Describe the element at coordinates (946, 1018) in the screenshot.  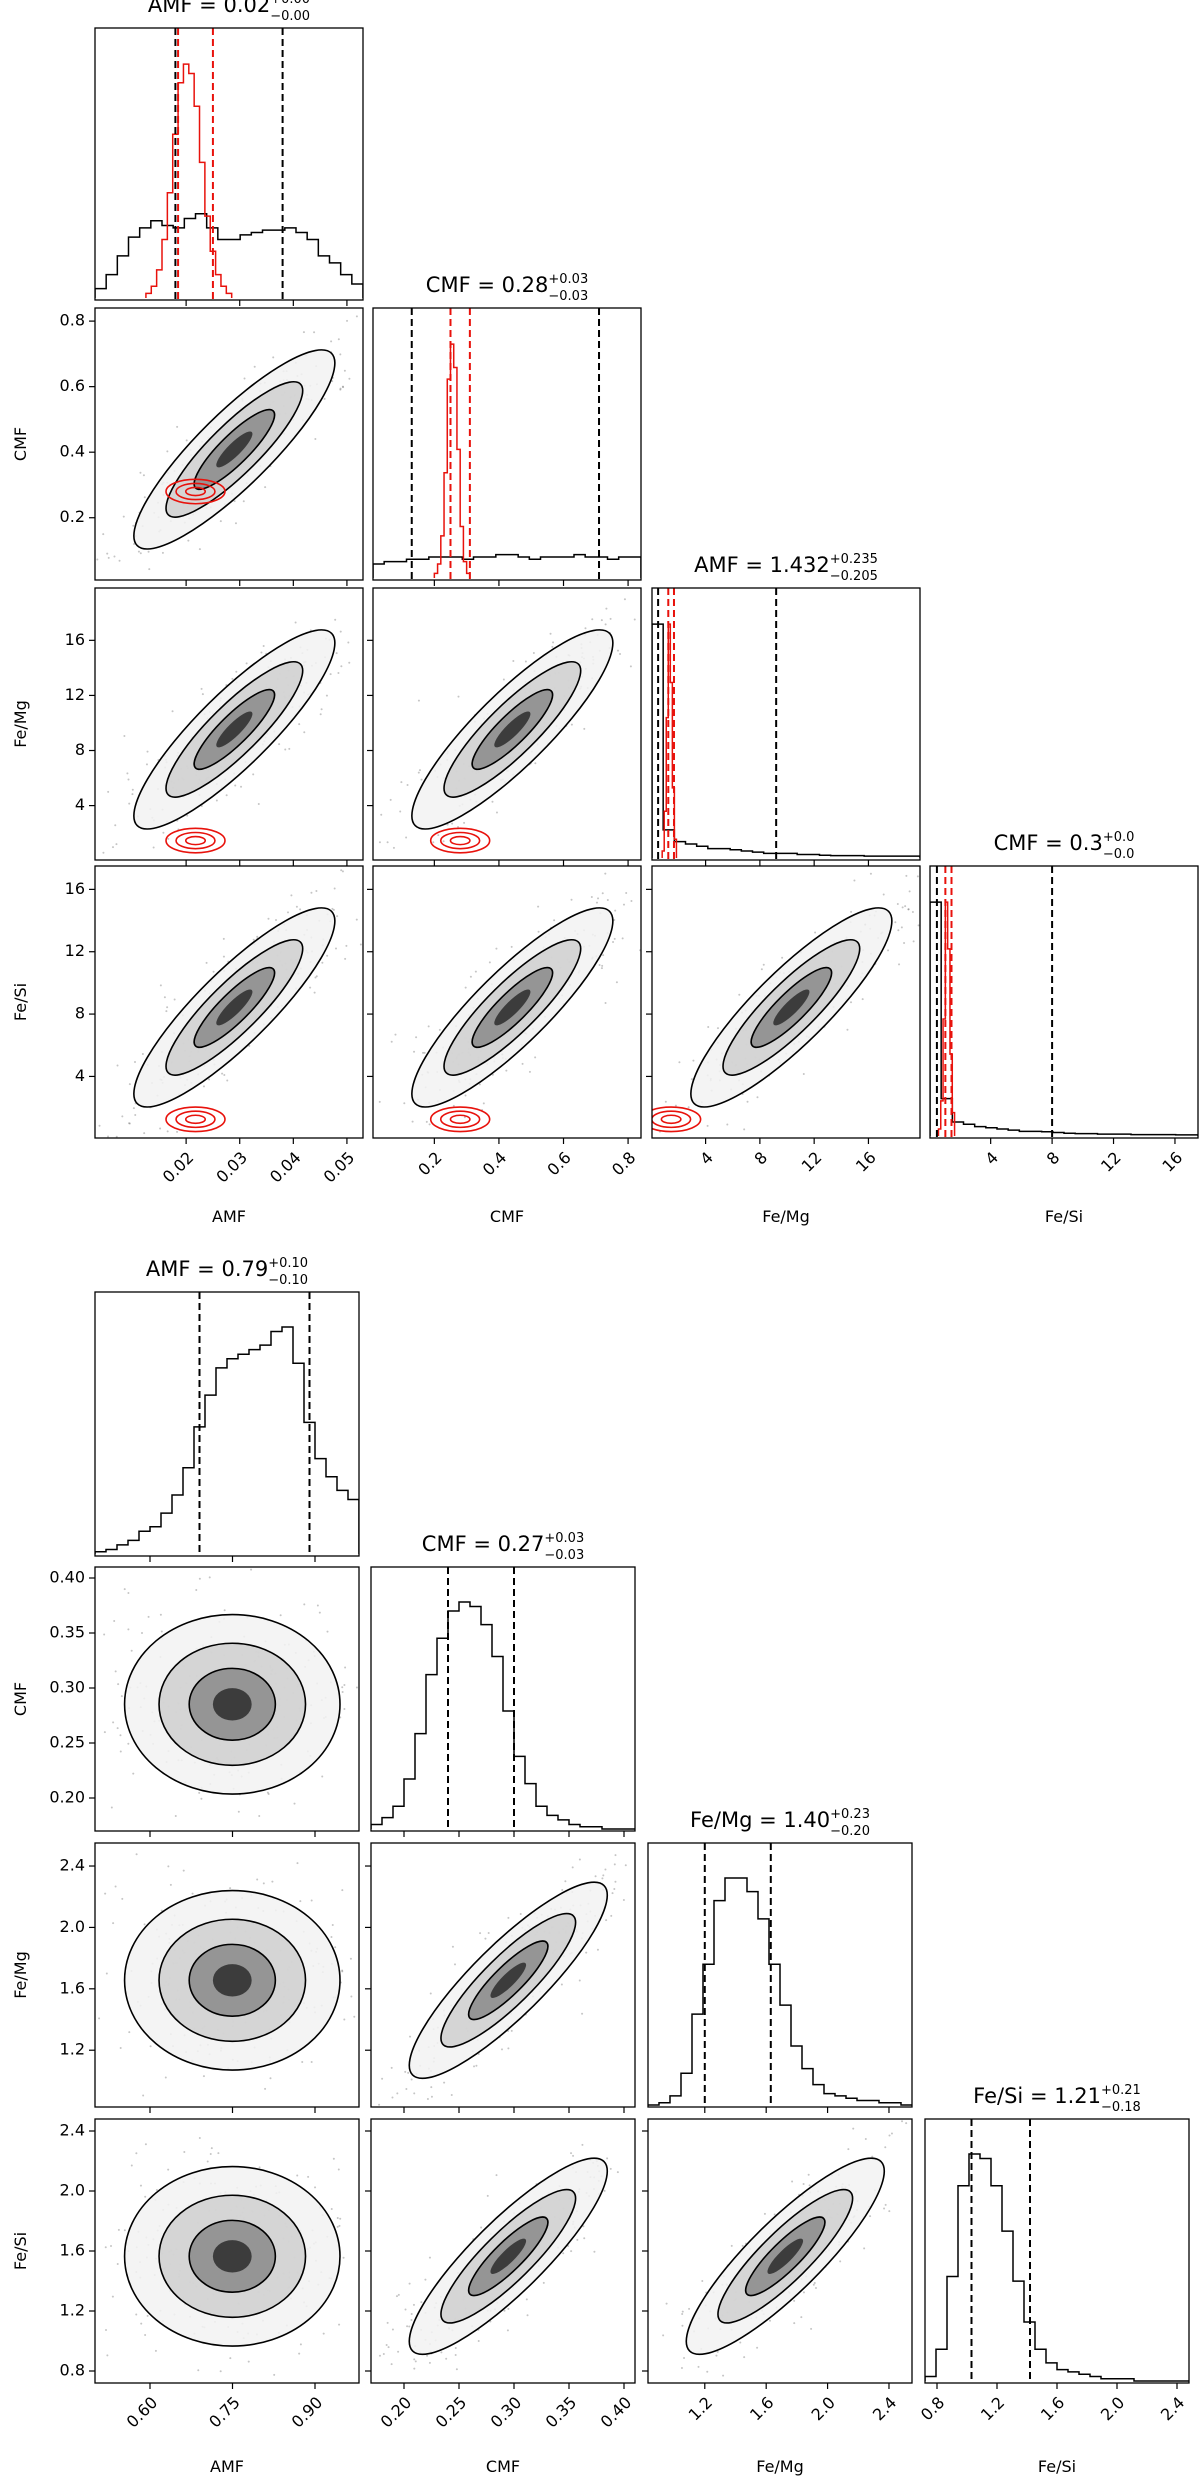
I see `reference-histogram-Fe/Si` at that location.